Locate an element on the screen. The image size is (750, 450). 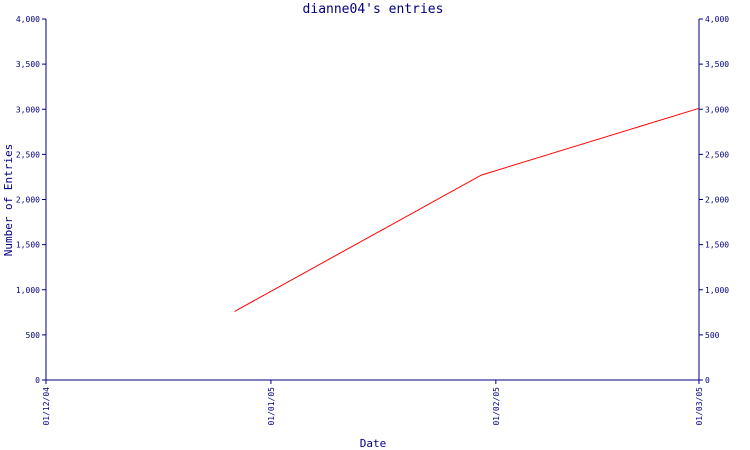
y-tick-label-left: 500 is located at coordinates (33, 335).